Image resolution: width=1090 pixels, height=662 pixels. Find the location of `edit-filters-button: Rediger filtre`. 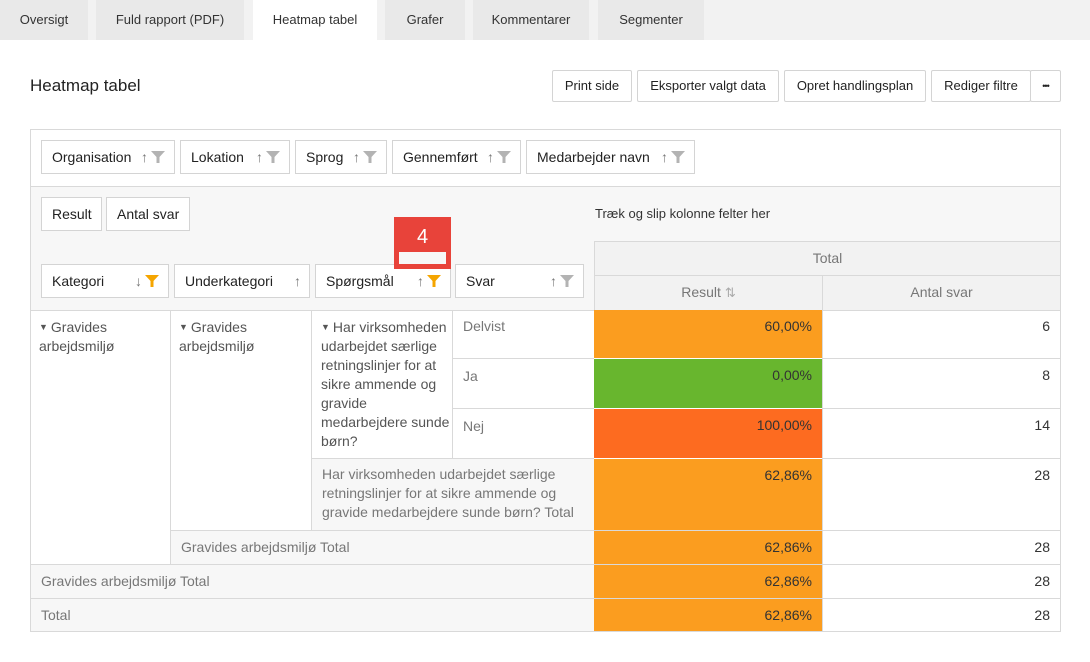

edit-filters-button: Rediger filtre is located at coordinates (981, 86).